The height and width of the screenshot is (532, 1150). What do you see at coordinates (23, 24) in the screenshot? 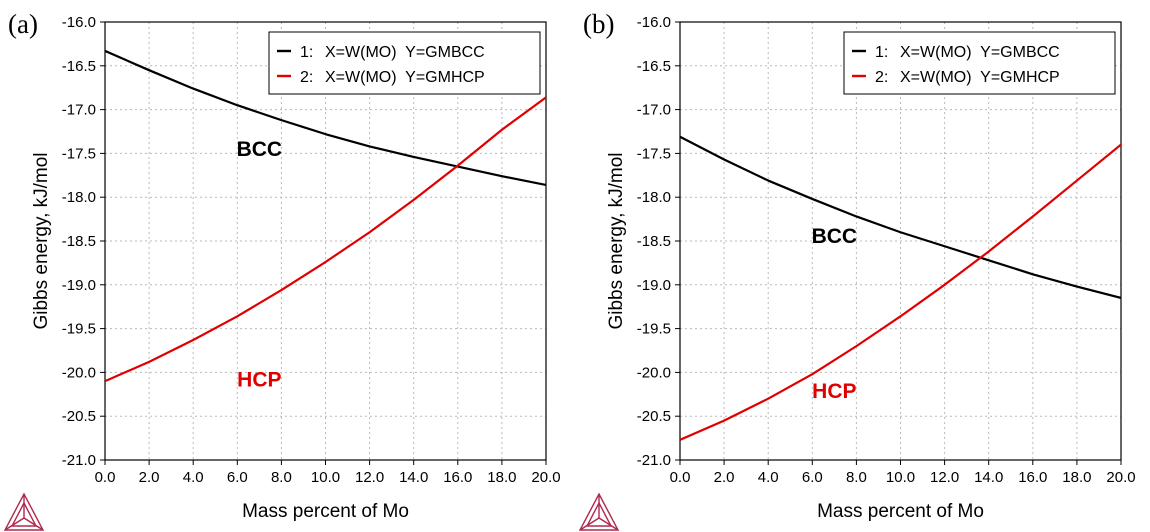
I see `panel-label: (a)` at bounding box center [23, 24].